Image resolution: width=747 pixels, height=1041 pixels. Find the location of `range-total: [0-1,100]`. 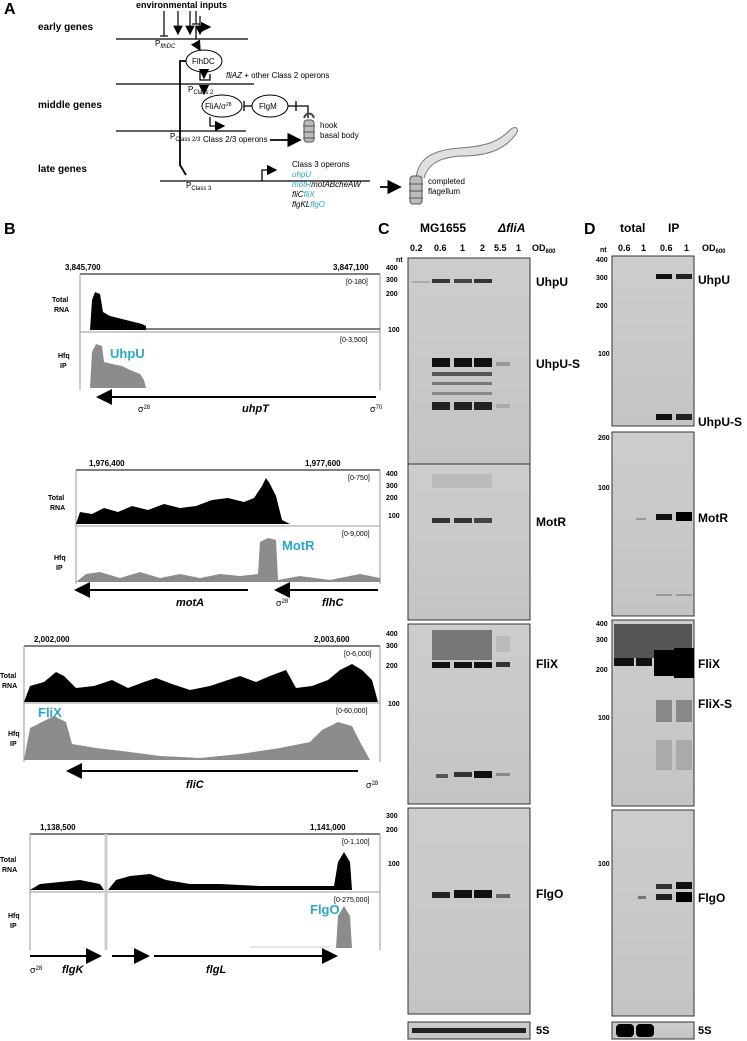

range-total: [0-1,100] is located at coordinates (356, 842).